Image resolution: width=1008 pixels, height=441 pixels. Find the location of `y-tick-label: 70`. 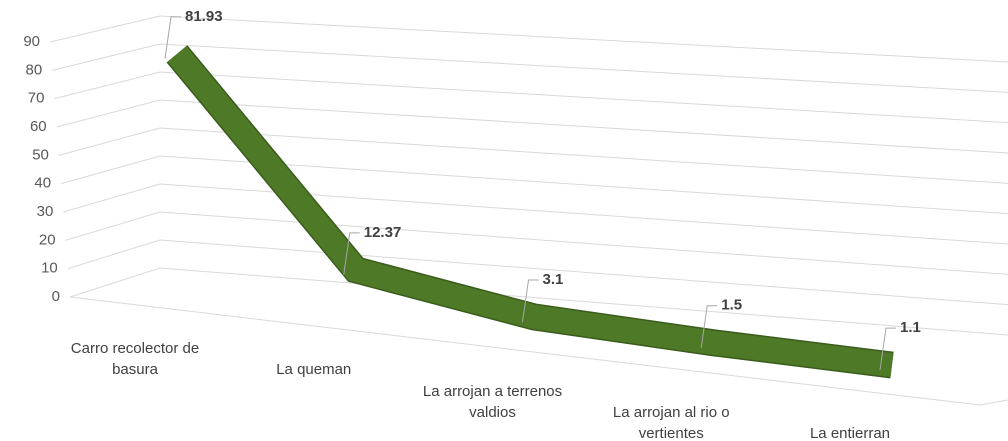

y-tick-label: 70 is located at coordinates (36, 98).